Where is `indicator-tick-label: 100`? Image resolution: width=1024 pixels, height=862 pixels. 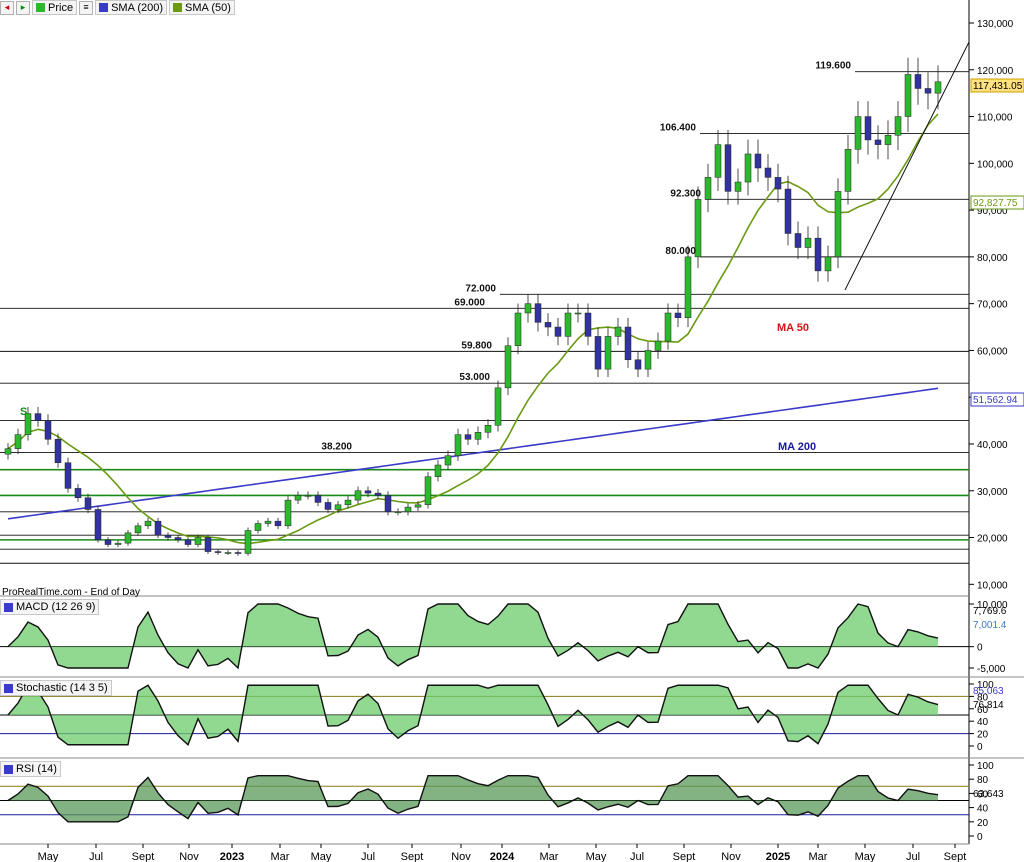 indicator-tick-label: 100 is located at coordinates (985, 685).